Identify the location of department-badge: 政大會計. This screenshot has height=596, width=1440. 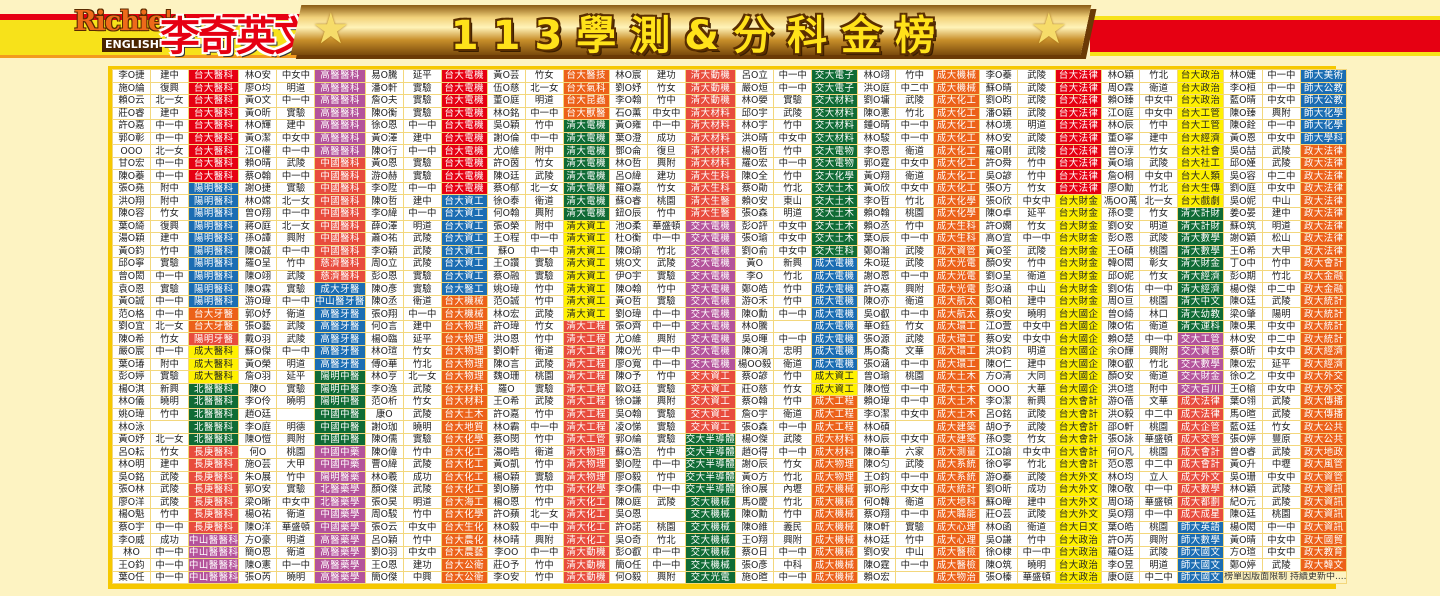
(1323, 264).